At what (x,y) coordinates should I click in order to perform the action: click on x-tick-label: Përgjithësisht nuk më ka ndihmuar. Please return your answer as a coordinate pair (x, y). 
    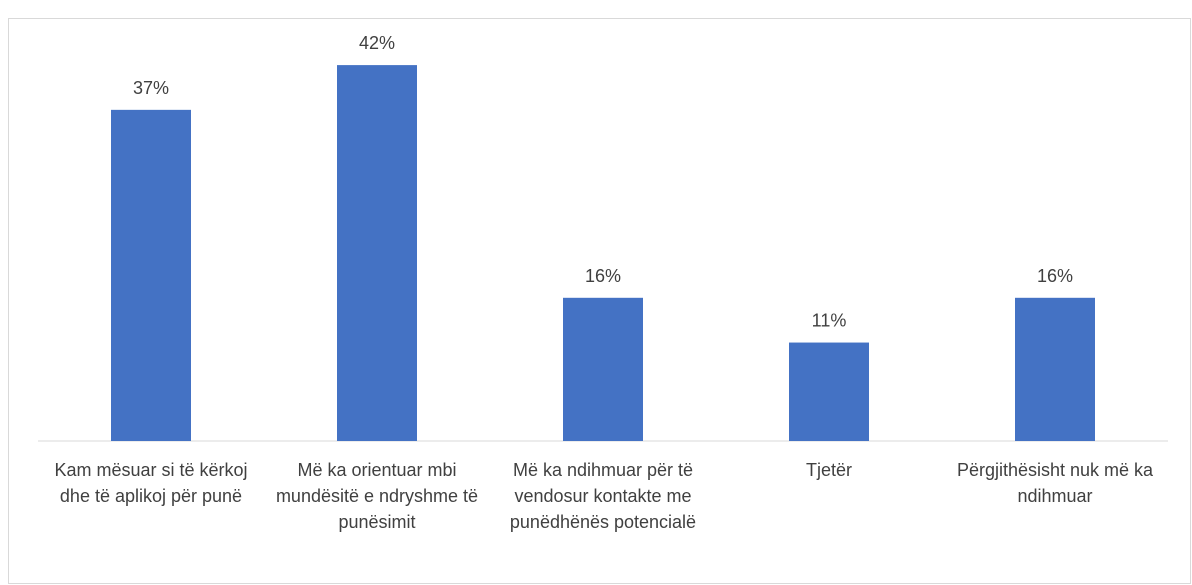
    Looking at the image, I should click on (1055, 483).